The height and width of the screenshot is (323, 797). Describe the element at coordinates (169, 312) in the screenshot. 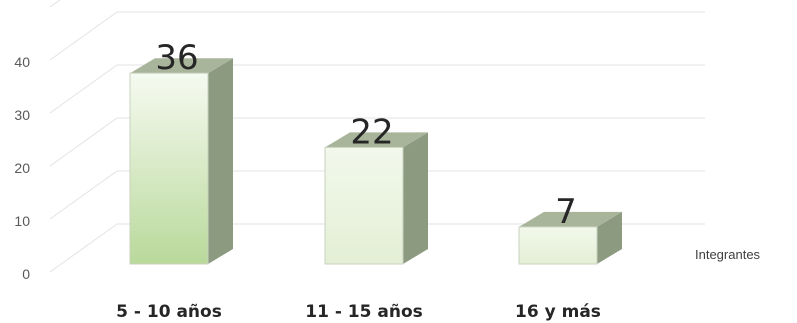

I see `category-label: 5 - 10 años` at that location.